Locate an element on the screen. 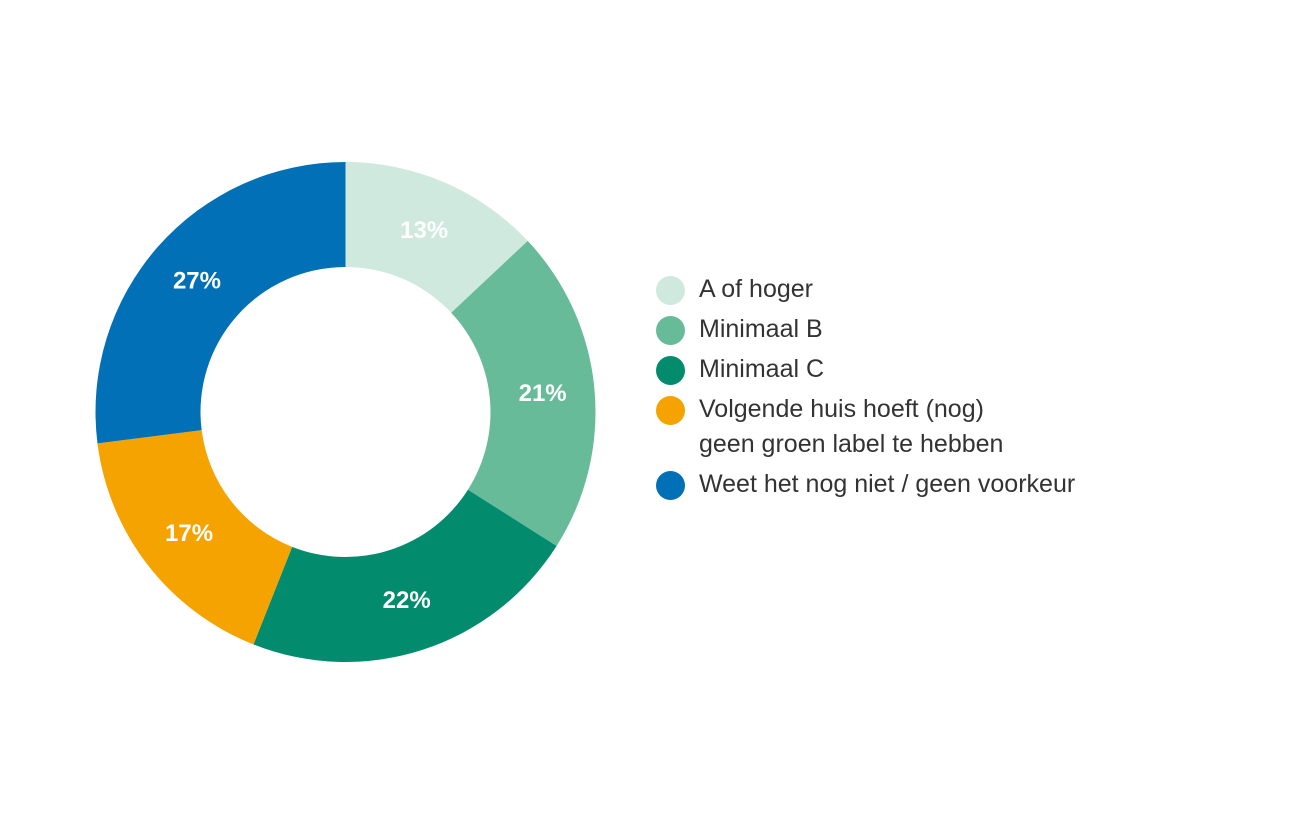 This screenshot has height=824, width=1312. legend-item: Minimaal C is located at coordinates (865, 369).